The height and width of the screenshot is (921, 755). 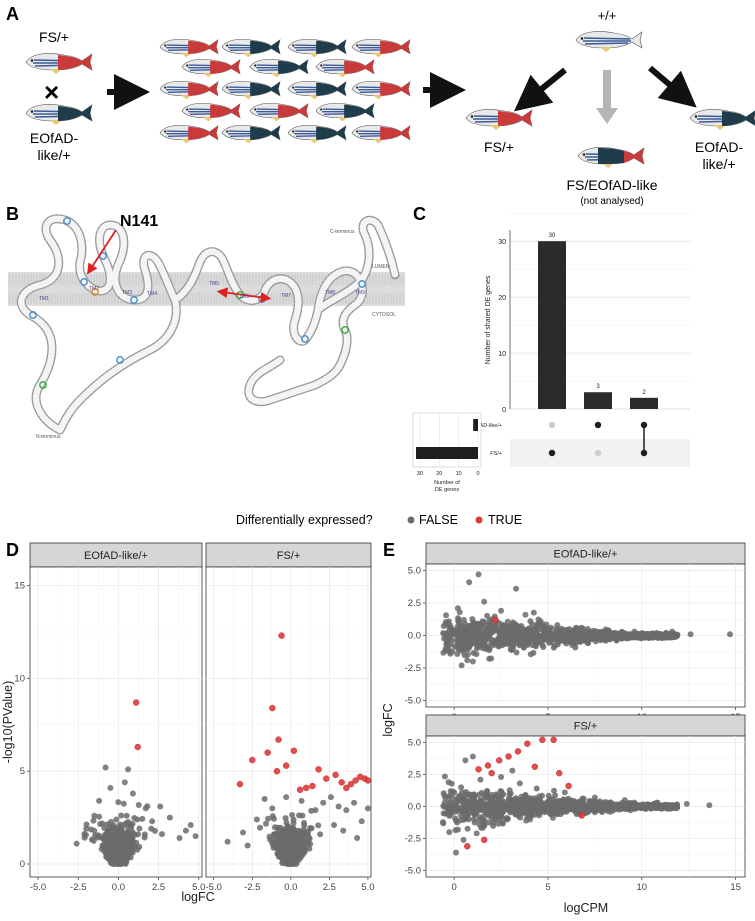 I want to click on x-tick-label: -5.0, so click(x=214, y=887).